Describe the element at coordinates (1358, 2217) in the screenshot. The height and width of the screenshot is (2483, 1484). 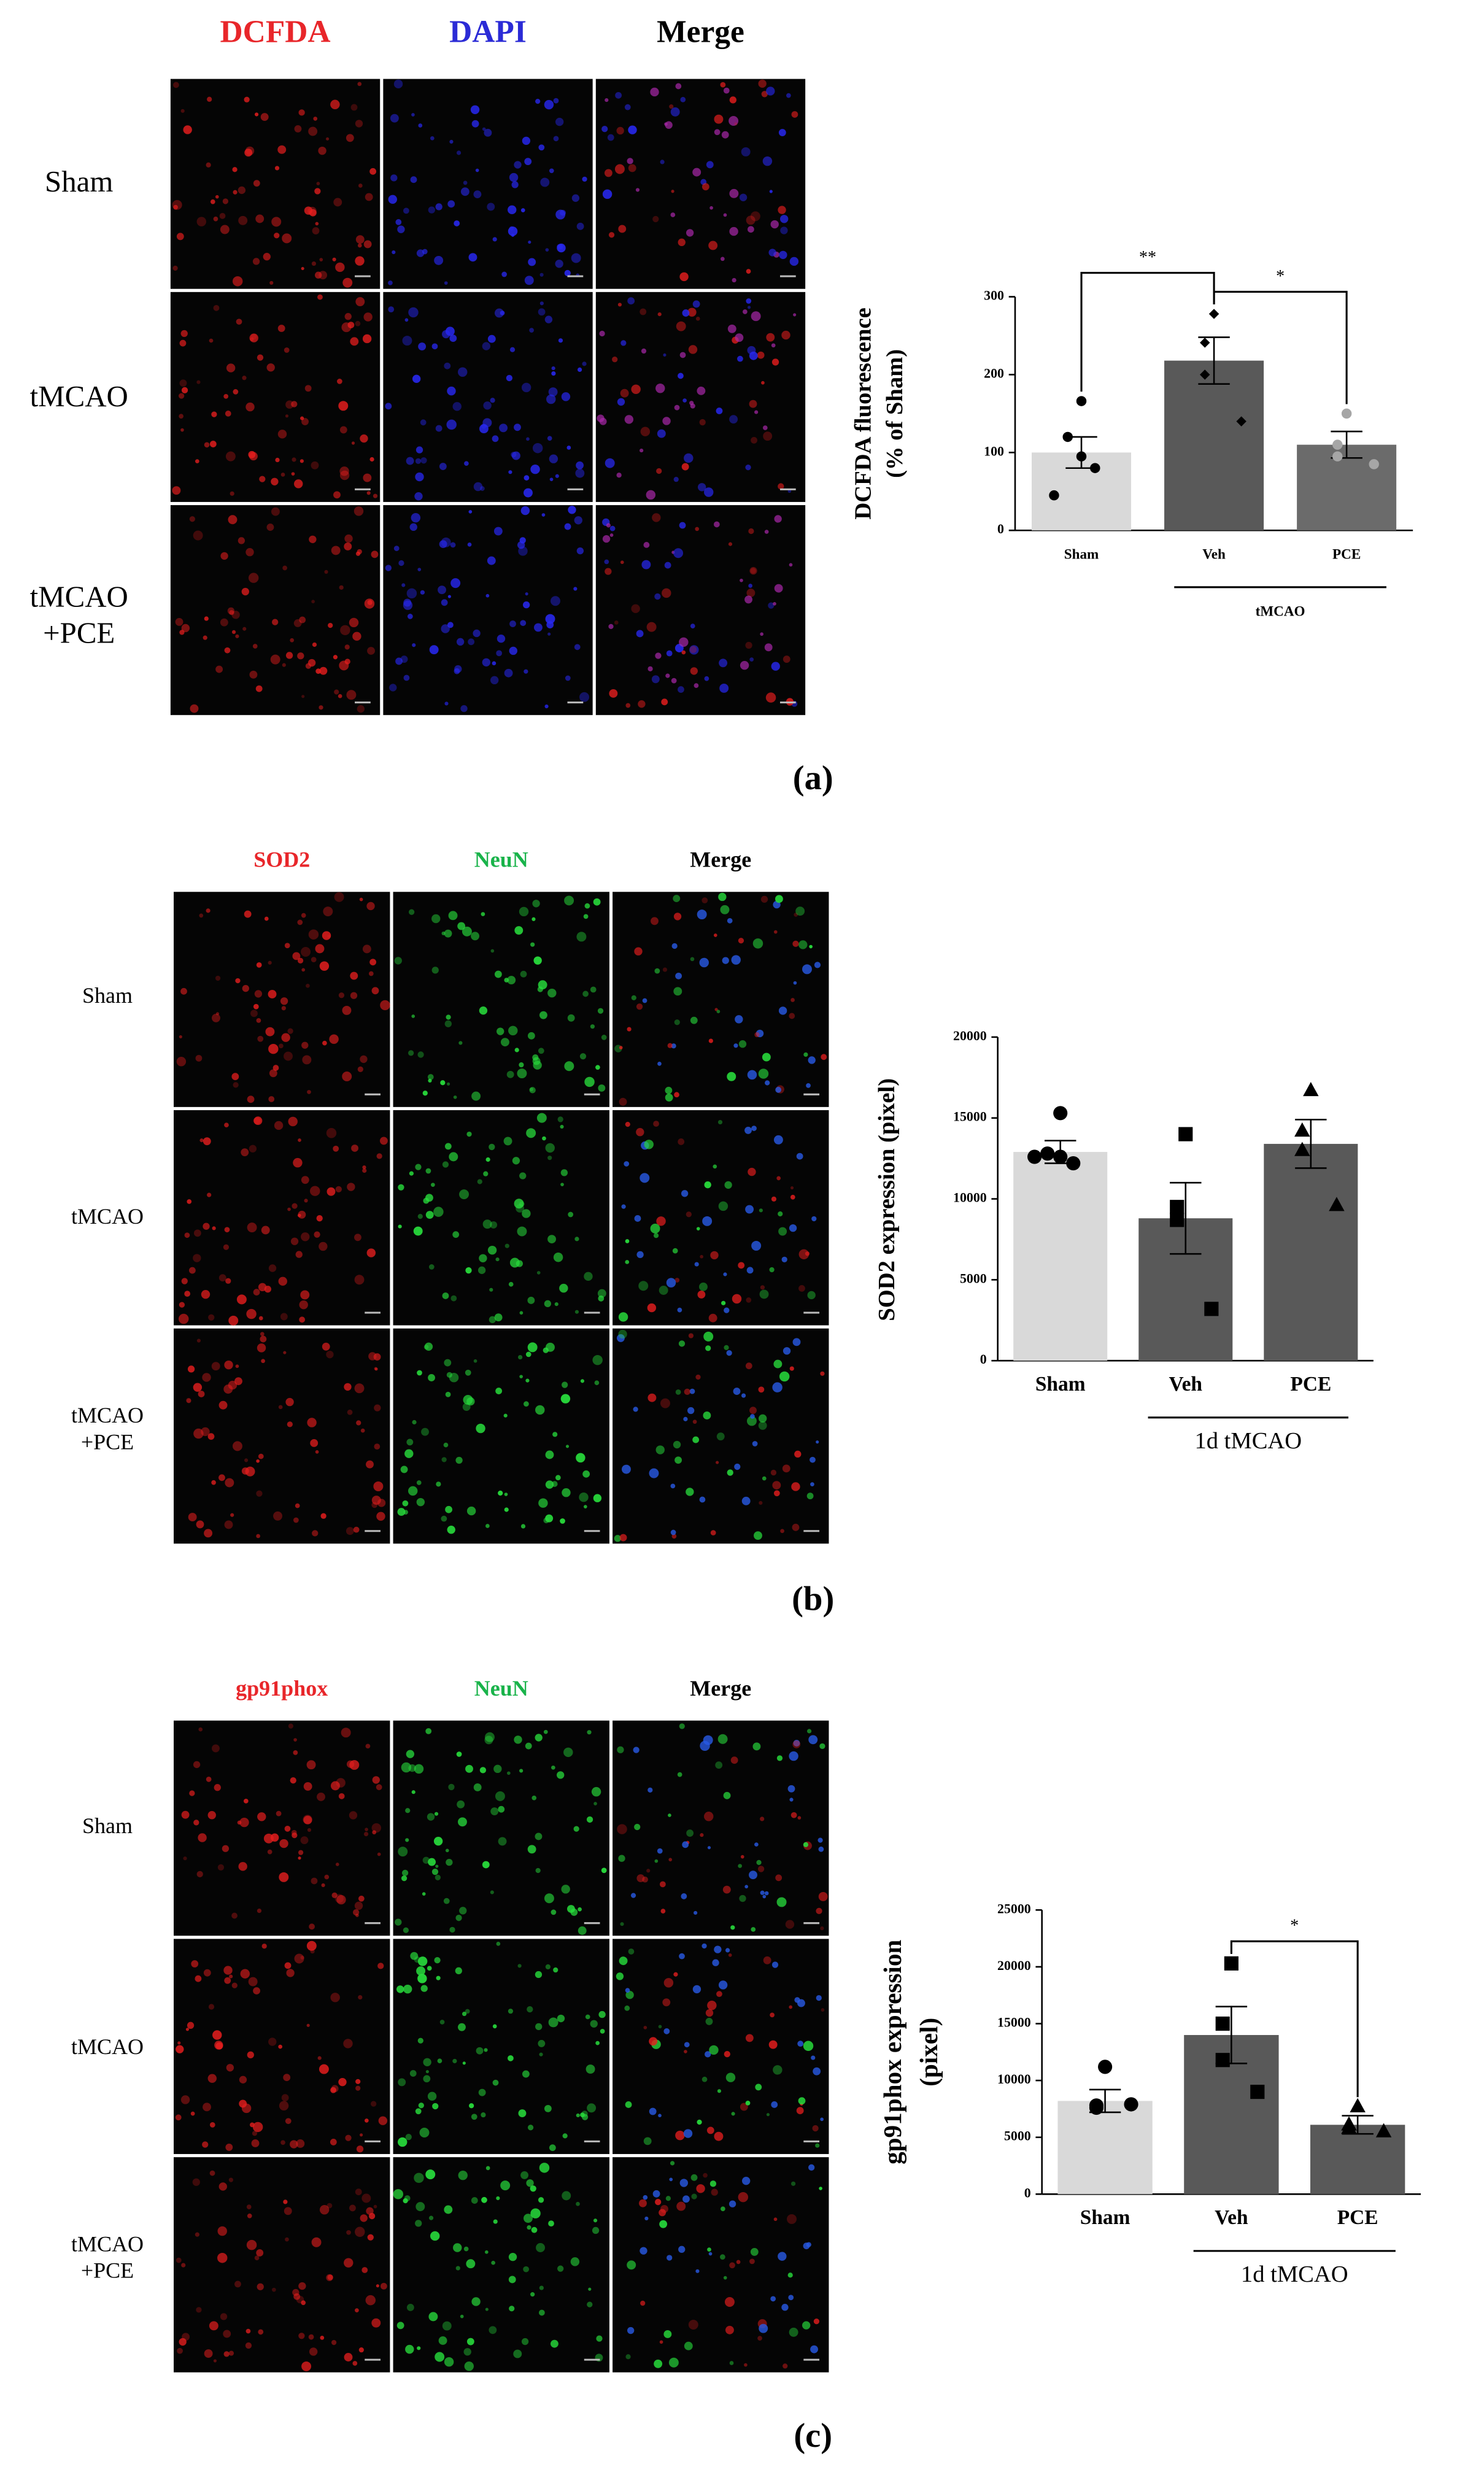
I see `x-tick-label: PCE` at that location.